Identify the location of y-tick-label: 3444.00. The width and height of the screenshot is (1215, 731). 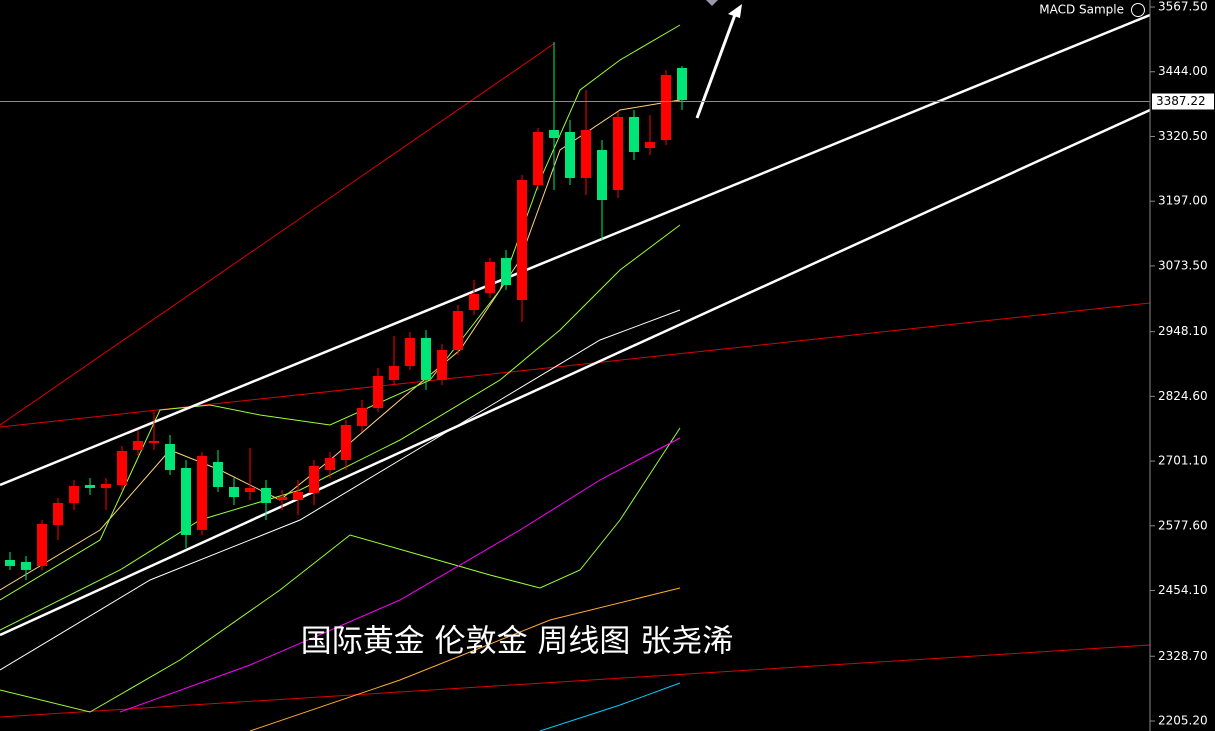
(1183, 71).